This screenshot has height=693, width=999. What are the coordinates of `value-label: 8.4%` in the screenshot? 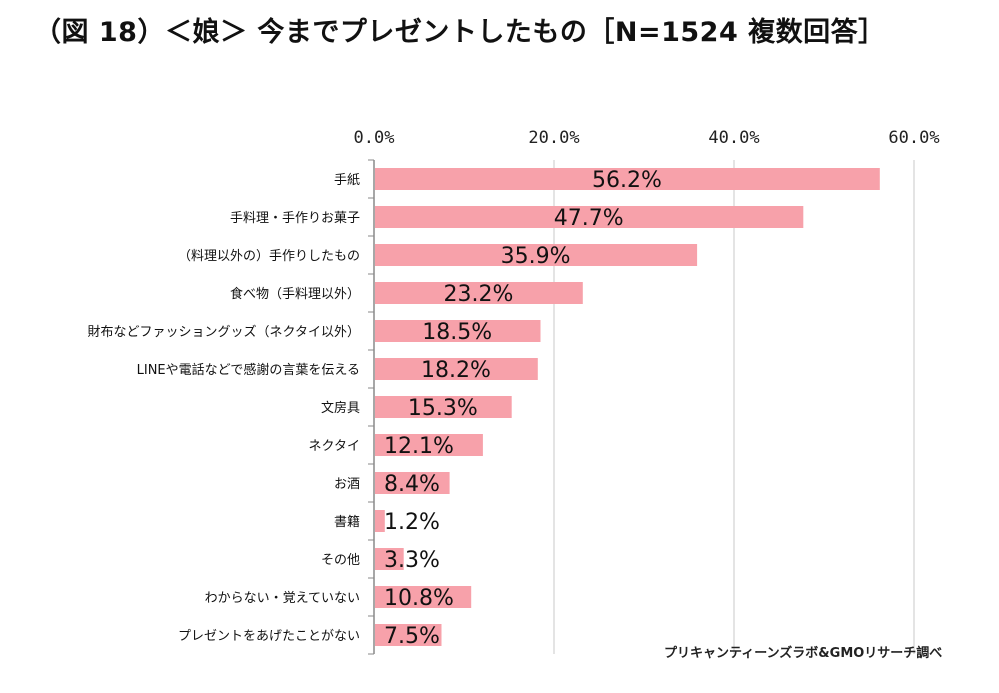 It's located at (412, 484).